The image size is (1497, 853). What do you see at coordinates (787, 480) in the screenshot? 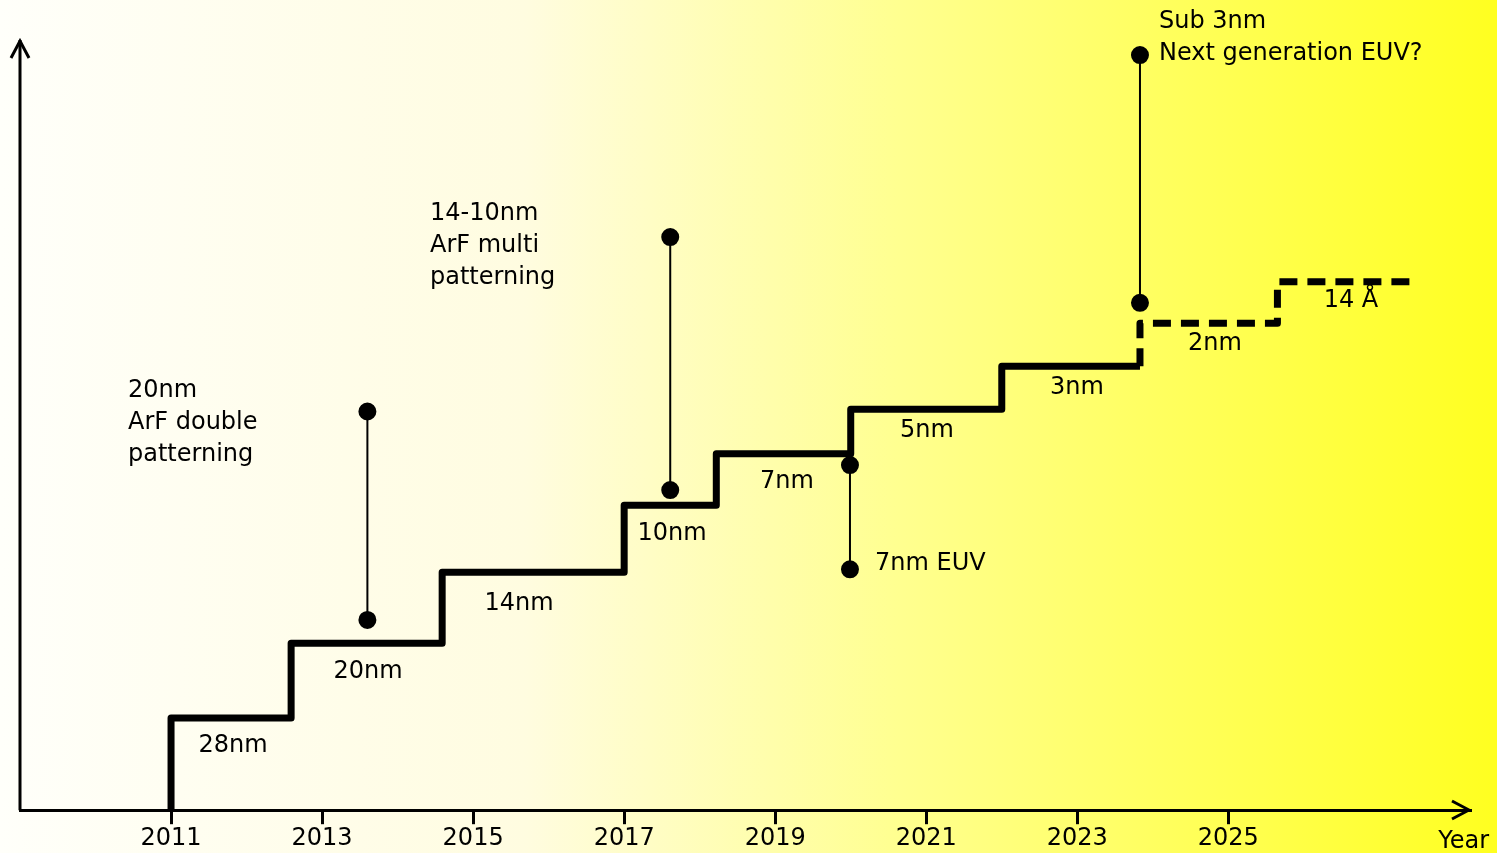
I see `annotation: 7nm` at bounding box center [787, 480].